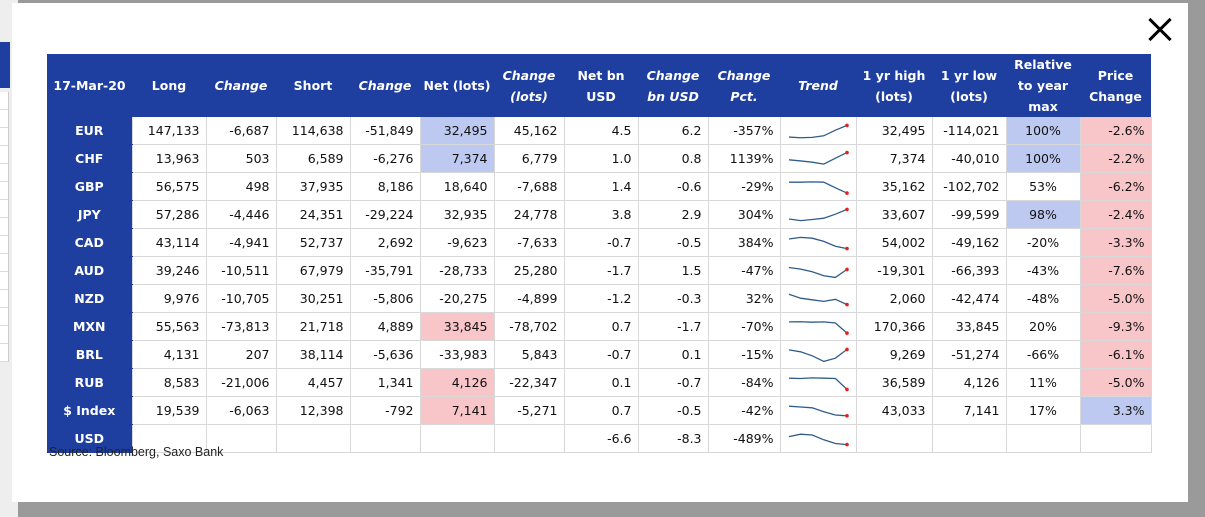  Describe the element at coordinates (968, 438) in the screenshot. I see `cell-low` at that location.